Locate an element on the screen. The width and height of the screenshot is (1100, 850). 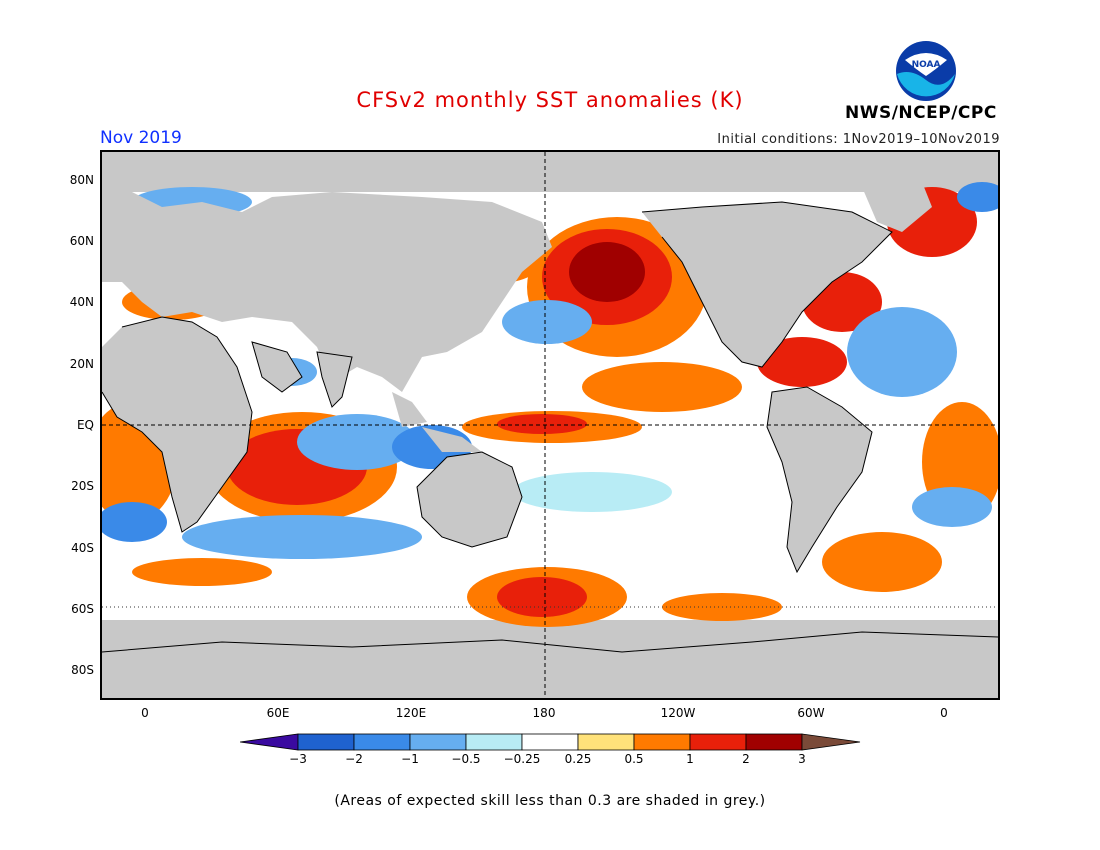
anomaly-colorbar is located at coordinates (550, 742).